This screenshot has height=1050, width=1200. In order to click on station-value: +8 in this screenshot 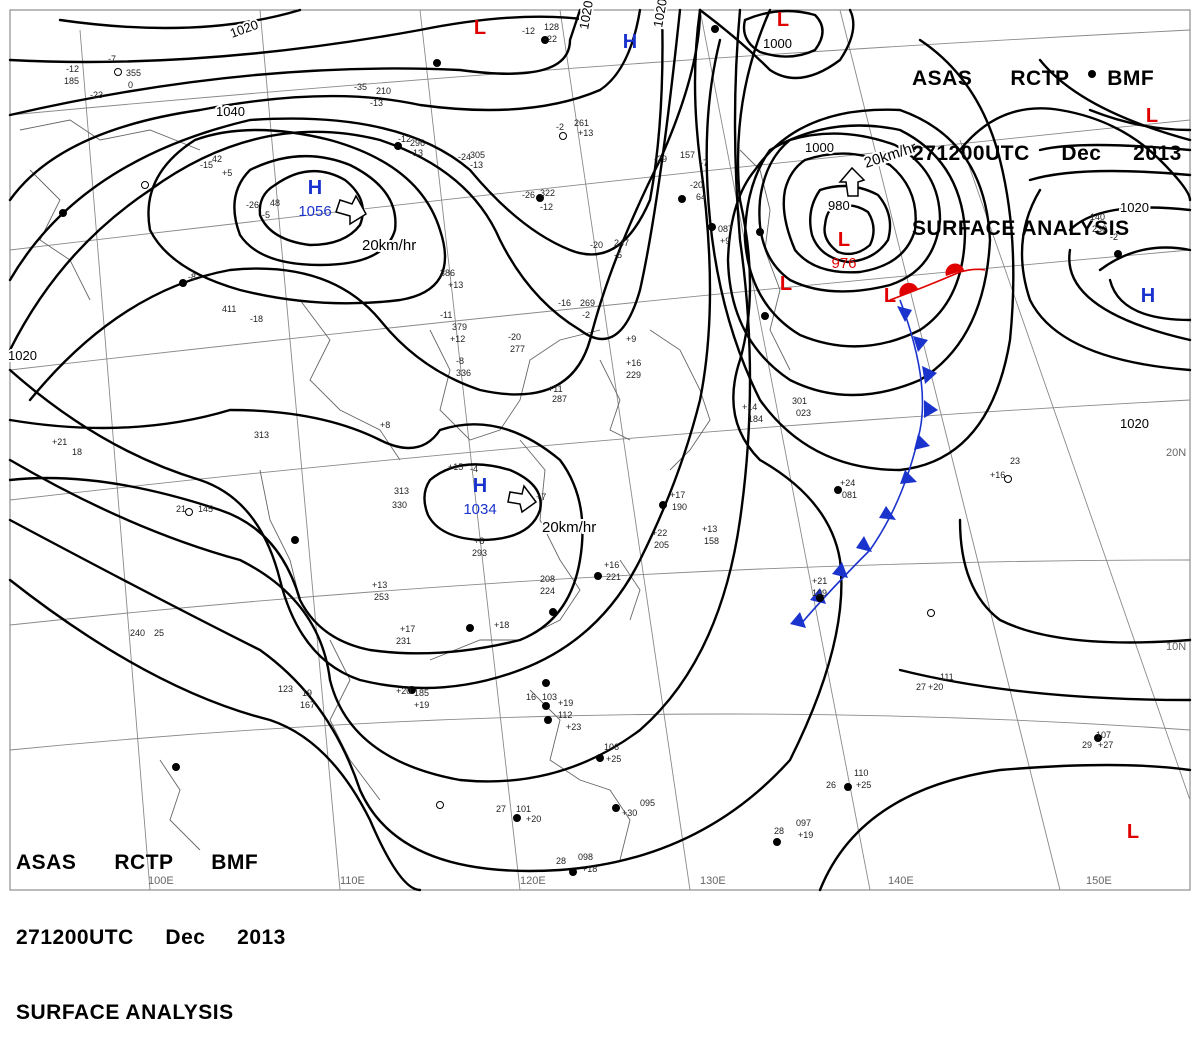, I will do `click(479, 541)`.